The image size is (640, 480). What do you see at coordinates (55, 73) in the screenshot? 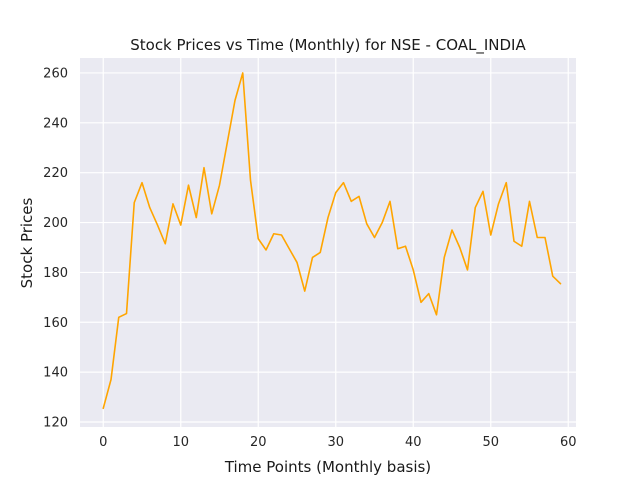
I see `y-tick-label: 260` at bounding box center [55, 73].